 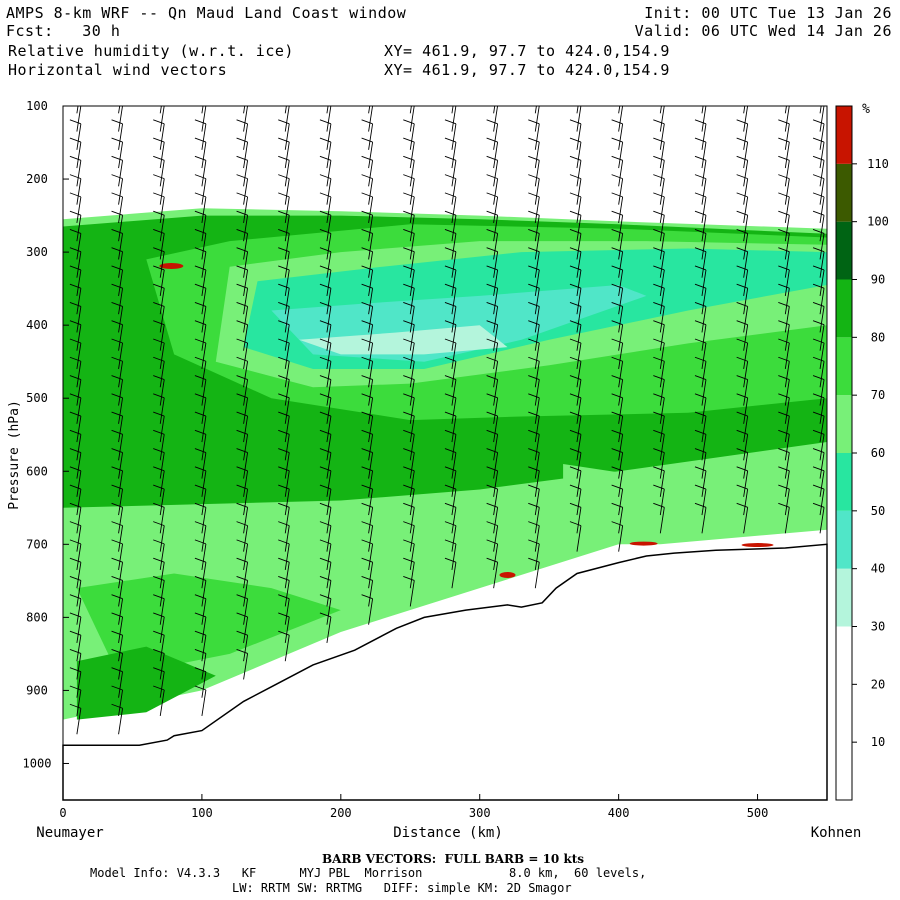 What do you see at coordinates (878, 337) in the screenshot?
I see `colorbar-tick-label: 80` at bounding box center [878, 337].